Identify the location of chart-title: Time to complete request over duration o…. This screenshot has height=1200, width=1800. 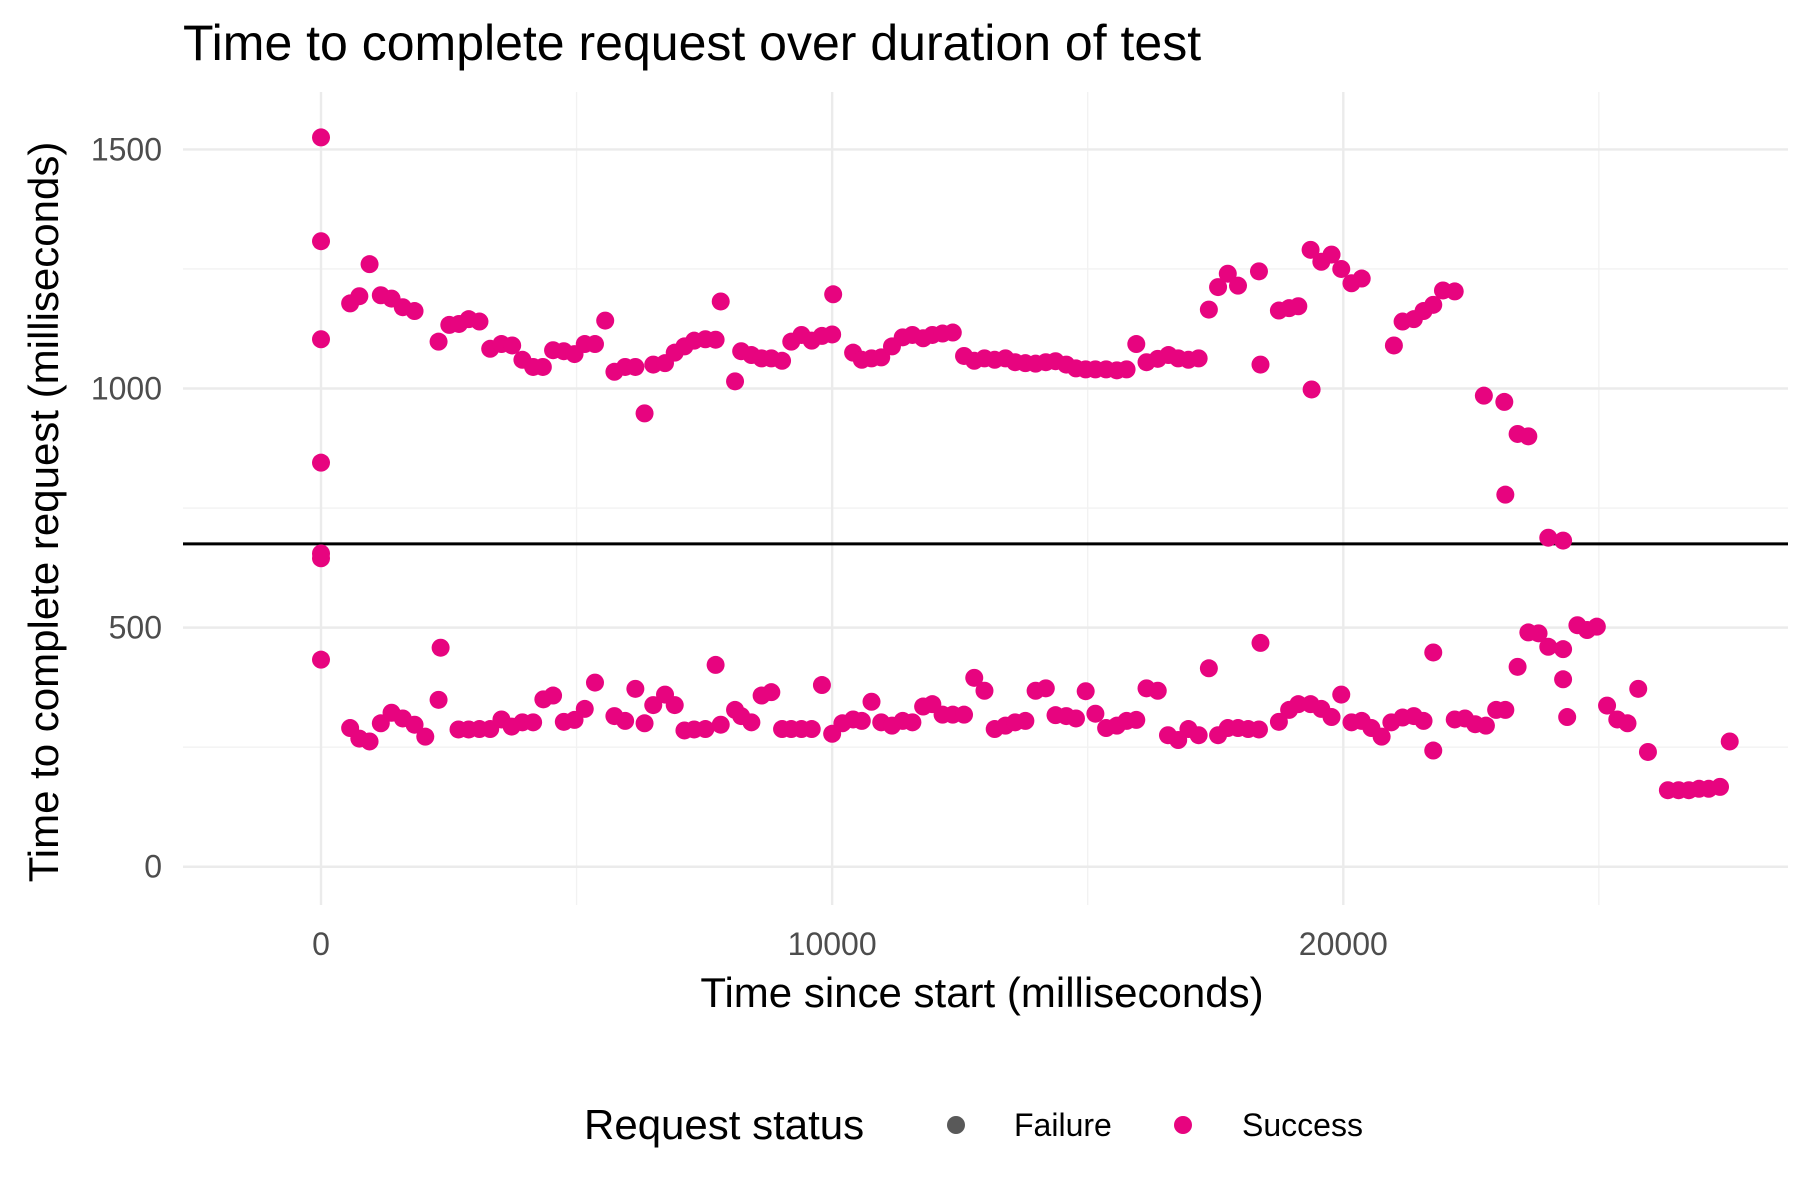
(692, 43).